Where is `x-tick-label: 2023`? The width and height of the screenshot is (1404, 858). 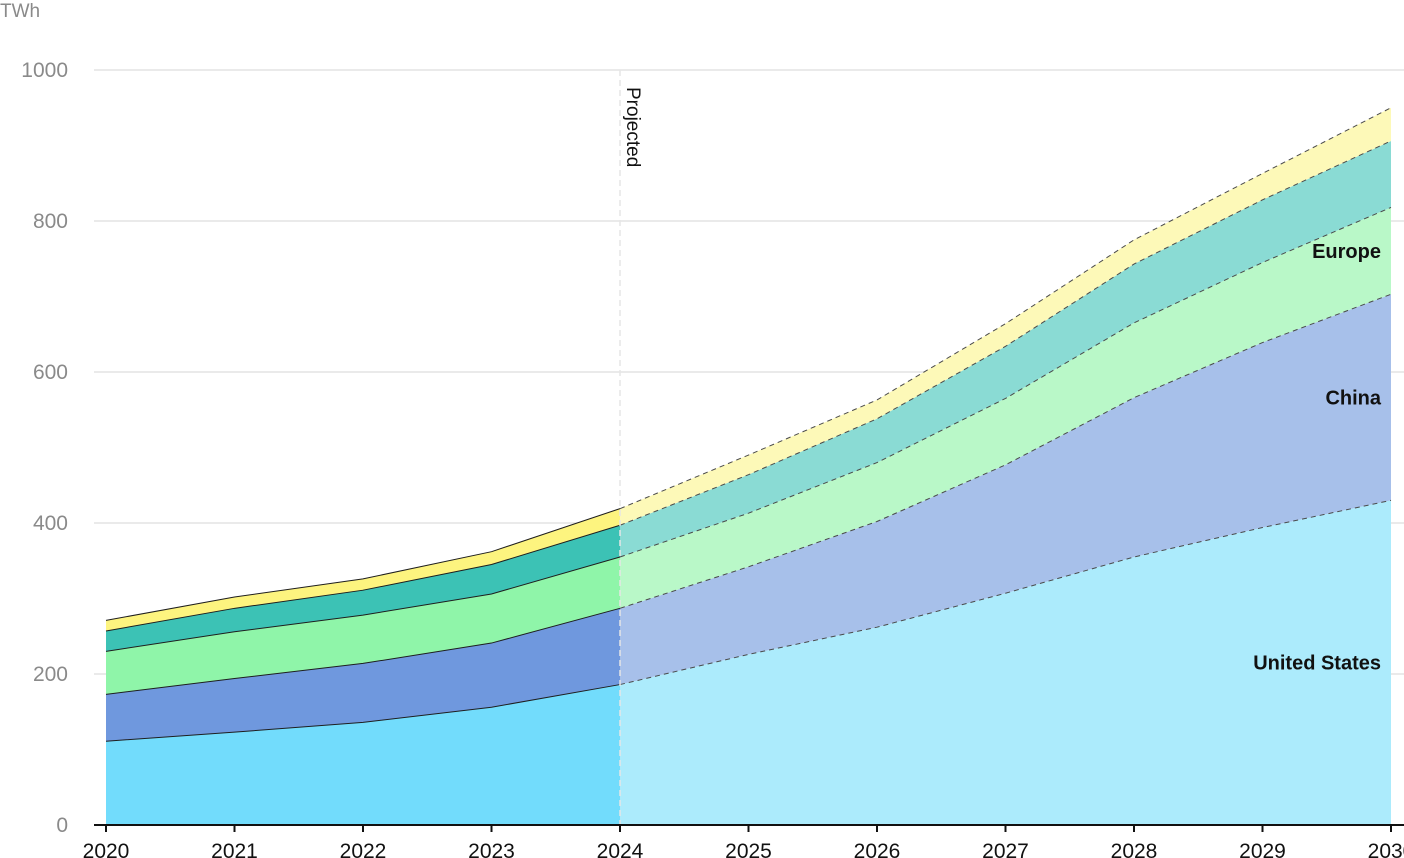
x-tick-label: 2023 is located at coordinates (491, 849).